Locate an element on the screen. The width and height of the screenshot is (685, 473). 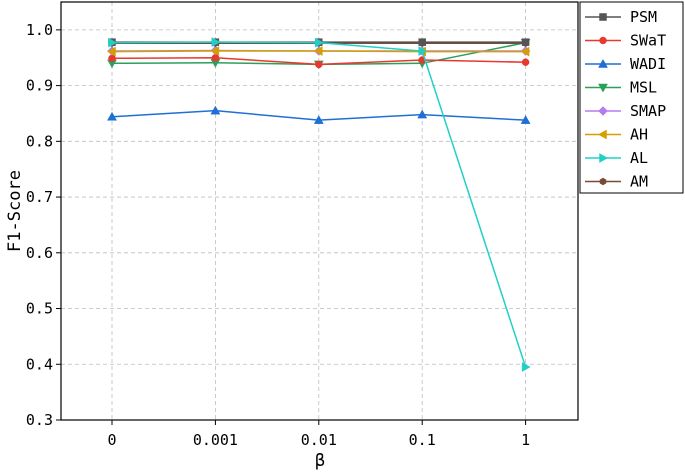
y-tick-label: 0.8 is located at coordinates (39, 141).